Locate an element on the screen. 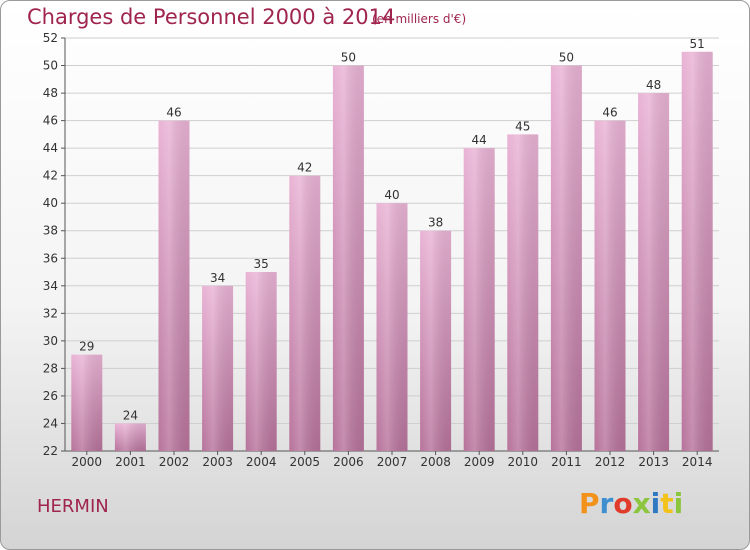 This screenshot has height=550, width=750. bar-shine-2005 is located at coordinates (305, 313).